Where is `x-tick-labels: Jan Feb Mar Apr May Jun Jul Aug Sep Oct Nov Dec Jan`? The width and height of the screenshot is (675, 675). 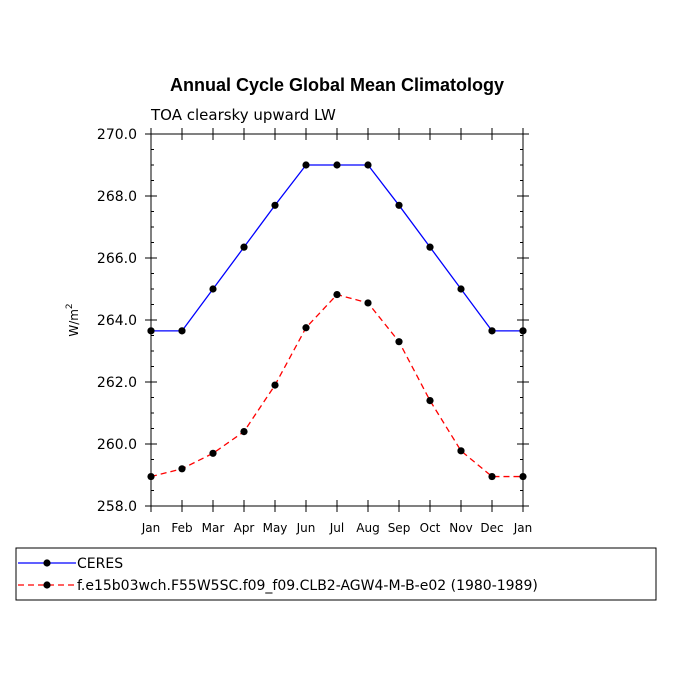 x-tick-labels: Jan Feb Mar Apr May Jun Jul Aug Sep Oct Nov Dec Jan is located at coordinates (337, 528).